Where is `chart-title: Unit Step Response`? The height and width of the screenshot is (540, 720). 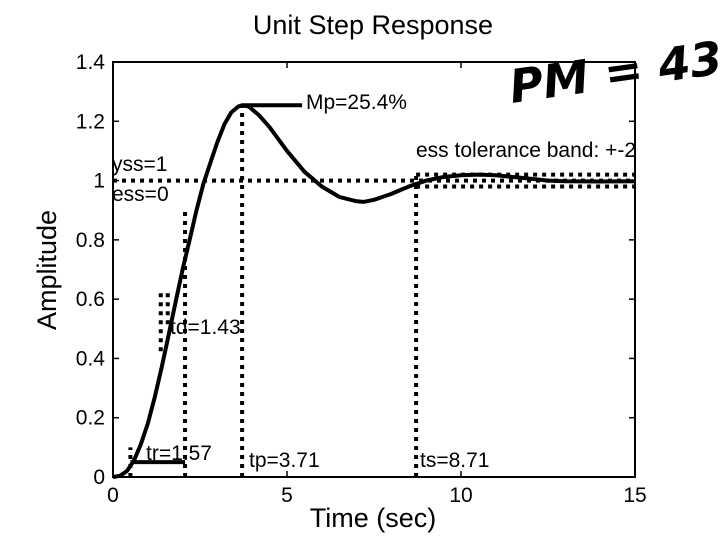
chart-title: Unit Step Response is located at coordinates (373, 25).